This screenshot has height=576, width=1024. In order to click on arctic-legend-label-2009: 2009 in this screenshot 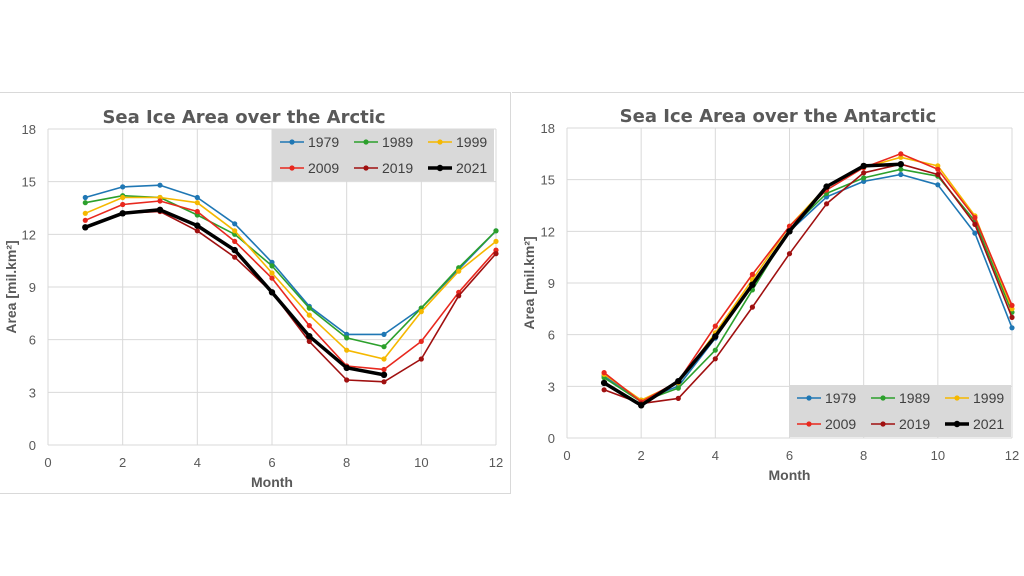, I will do `click(323, 168)`.